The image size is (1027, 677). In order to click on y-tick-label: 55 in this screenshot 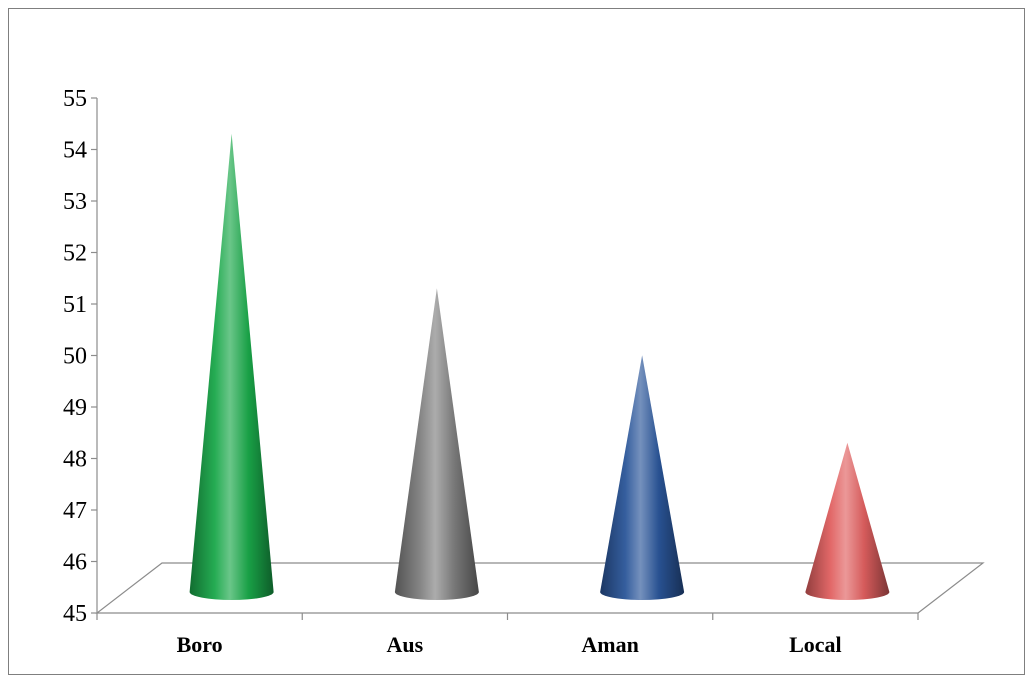, I will do `click(75, 99)`.